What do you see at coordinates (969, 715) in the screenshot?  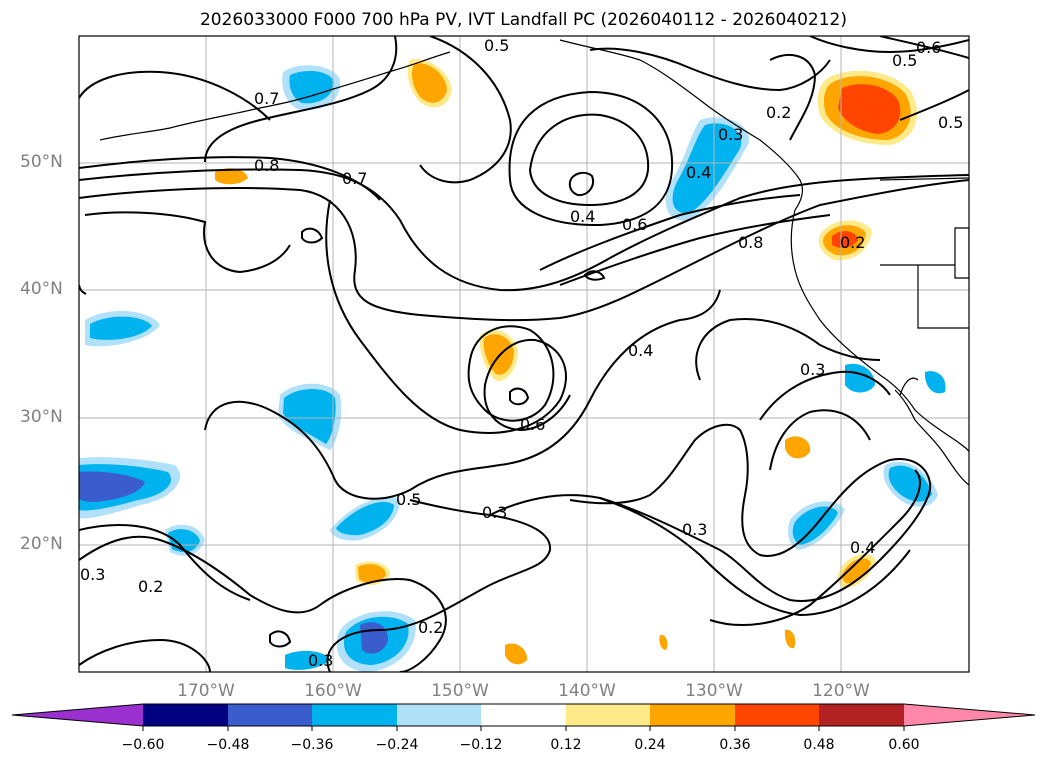 I see `colorbar-max-extension` at bounding box center [969, 715].